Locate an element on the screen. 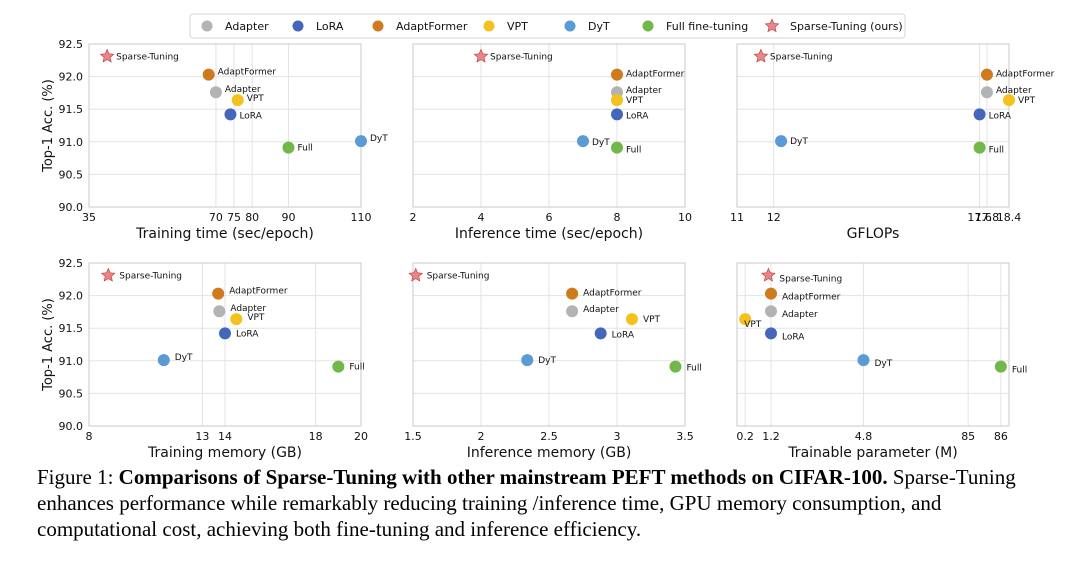  x-tick-label: 110 is located at coordinates (361, 217).